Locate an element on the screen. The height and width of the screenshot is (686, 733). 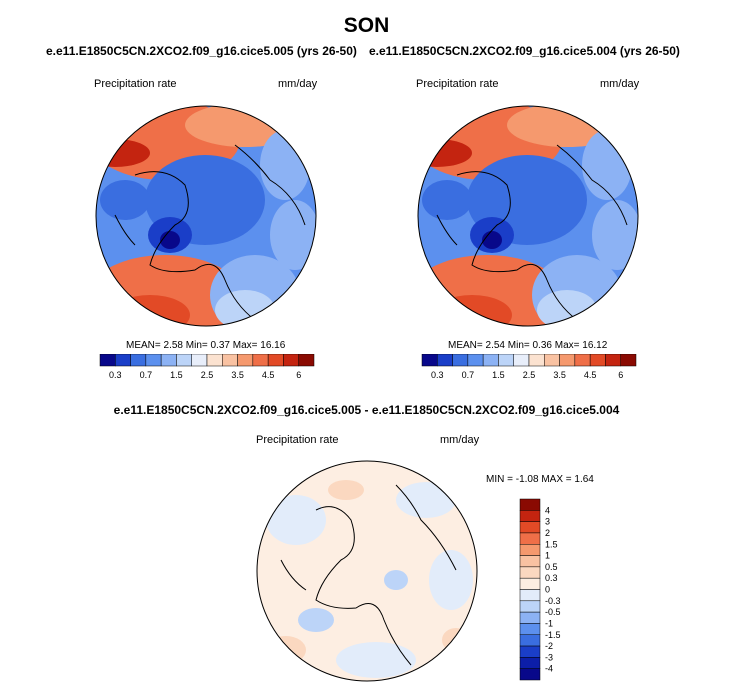
panel2-colorbar-tick-label: 3.5 is located at coordinates (559, 375).